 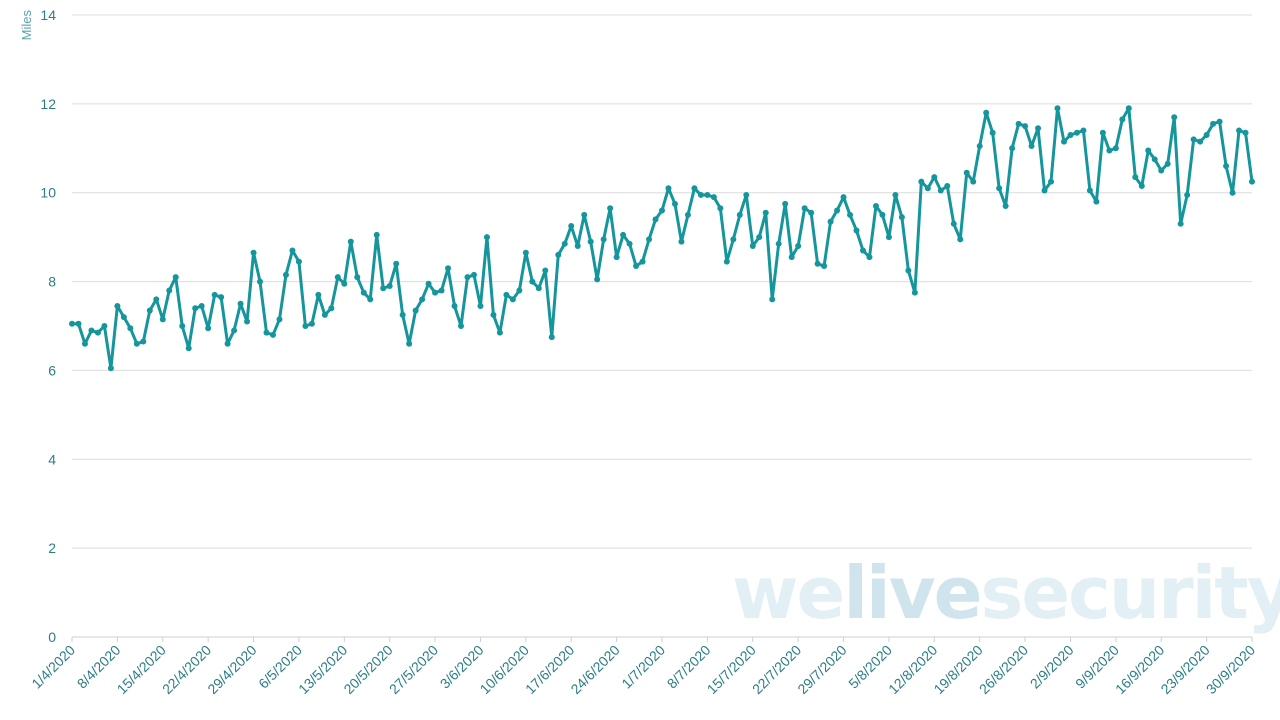 What do you see at coordinates (48, 15) in the screenshot?
I see `y-tick-label: 14` at bounding box center [48, 15].